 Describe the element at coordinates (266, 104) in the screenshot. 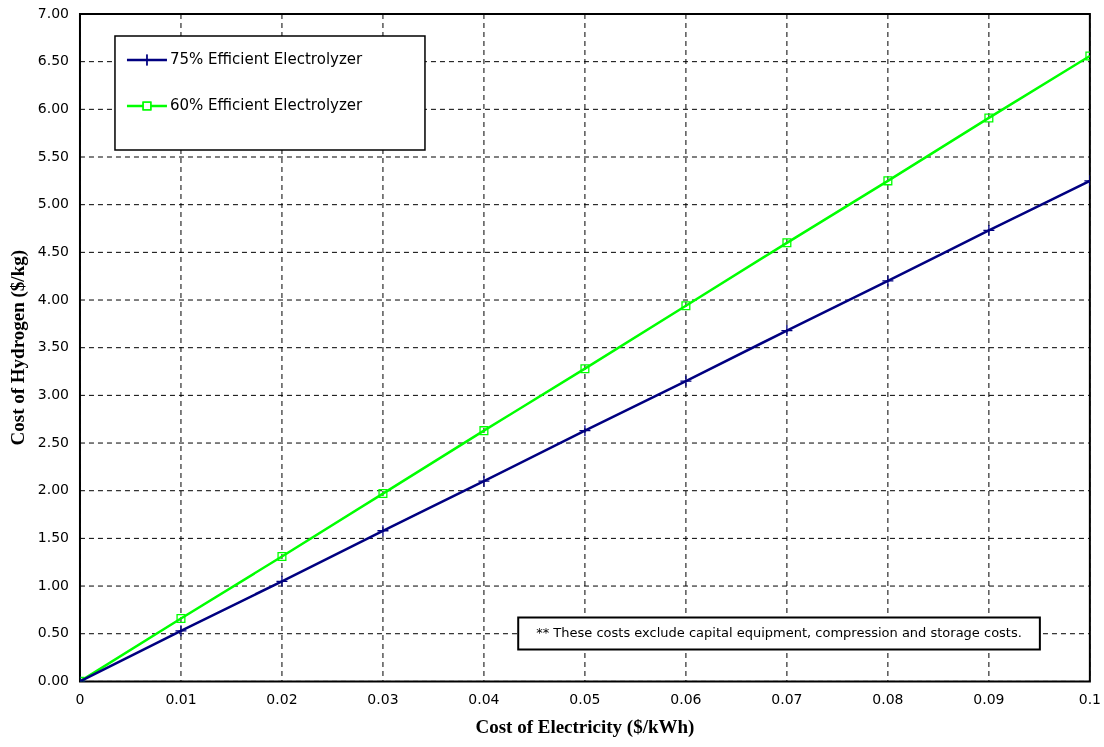

I see `legend-label: 60% Efficient Electrolyzer` at that location.